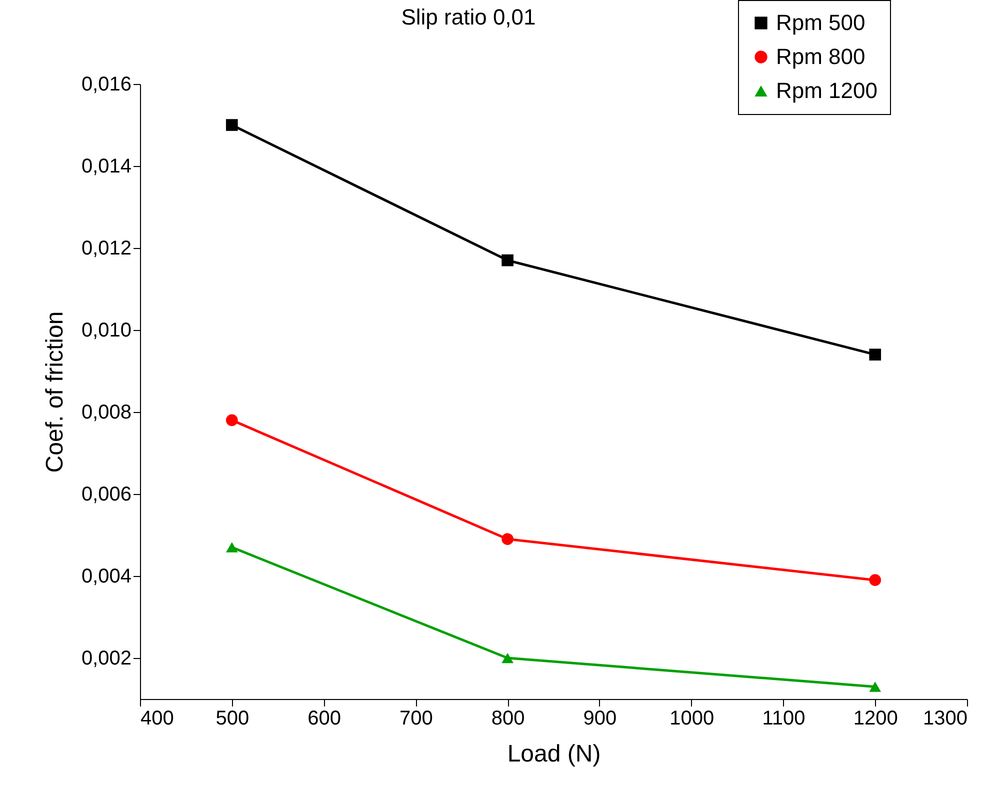 This screenshot has width=991, height=790. I want to click on y-tick-label: 0,012, so click(106, 249).